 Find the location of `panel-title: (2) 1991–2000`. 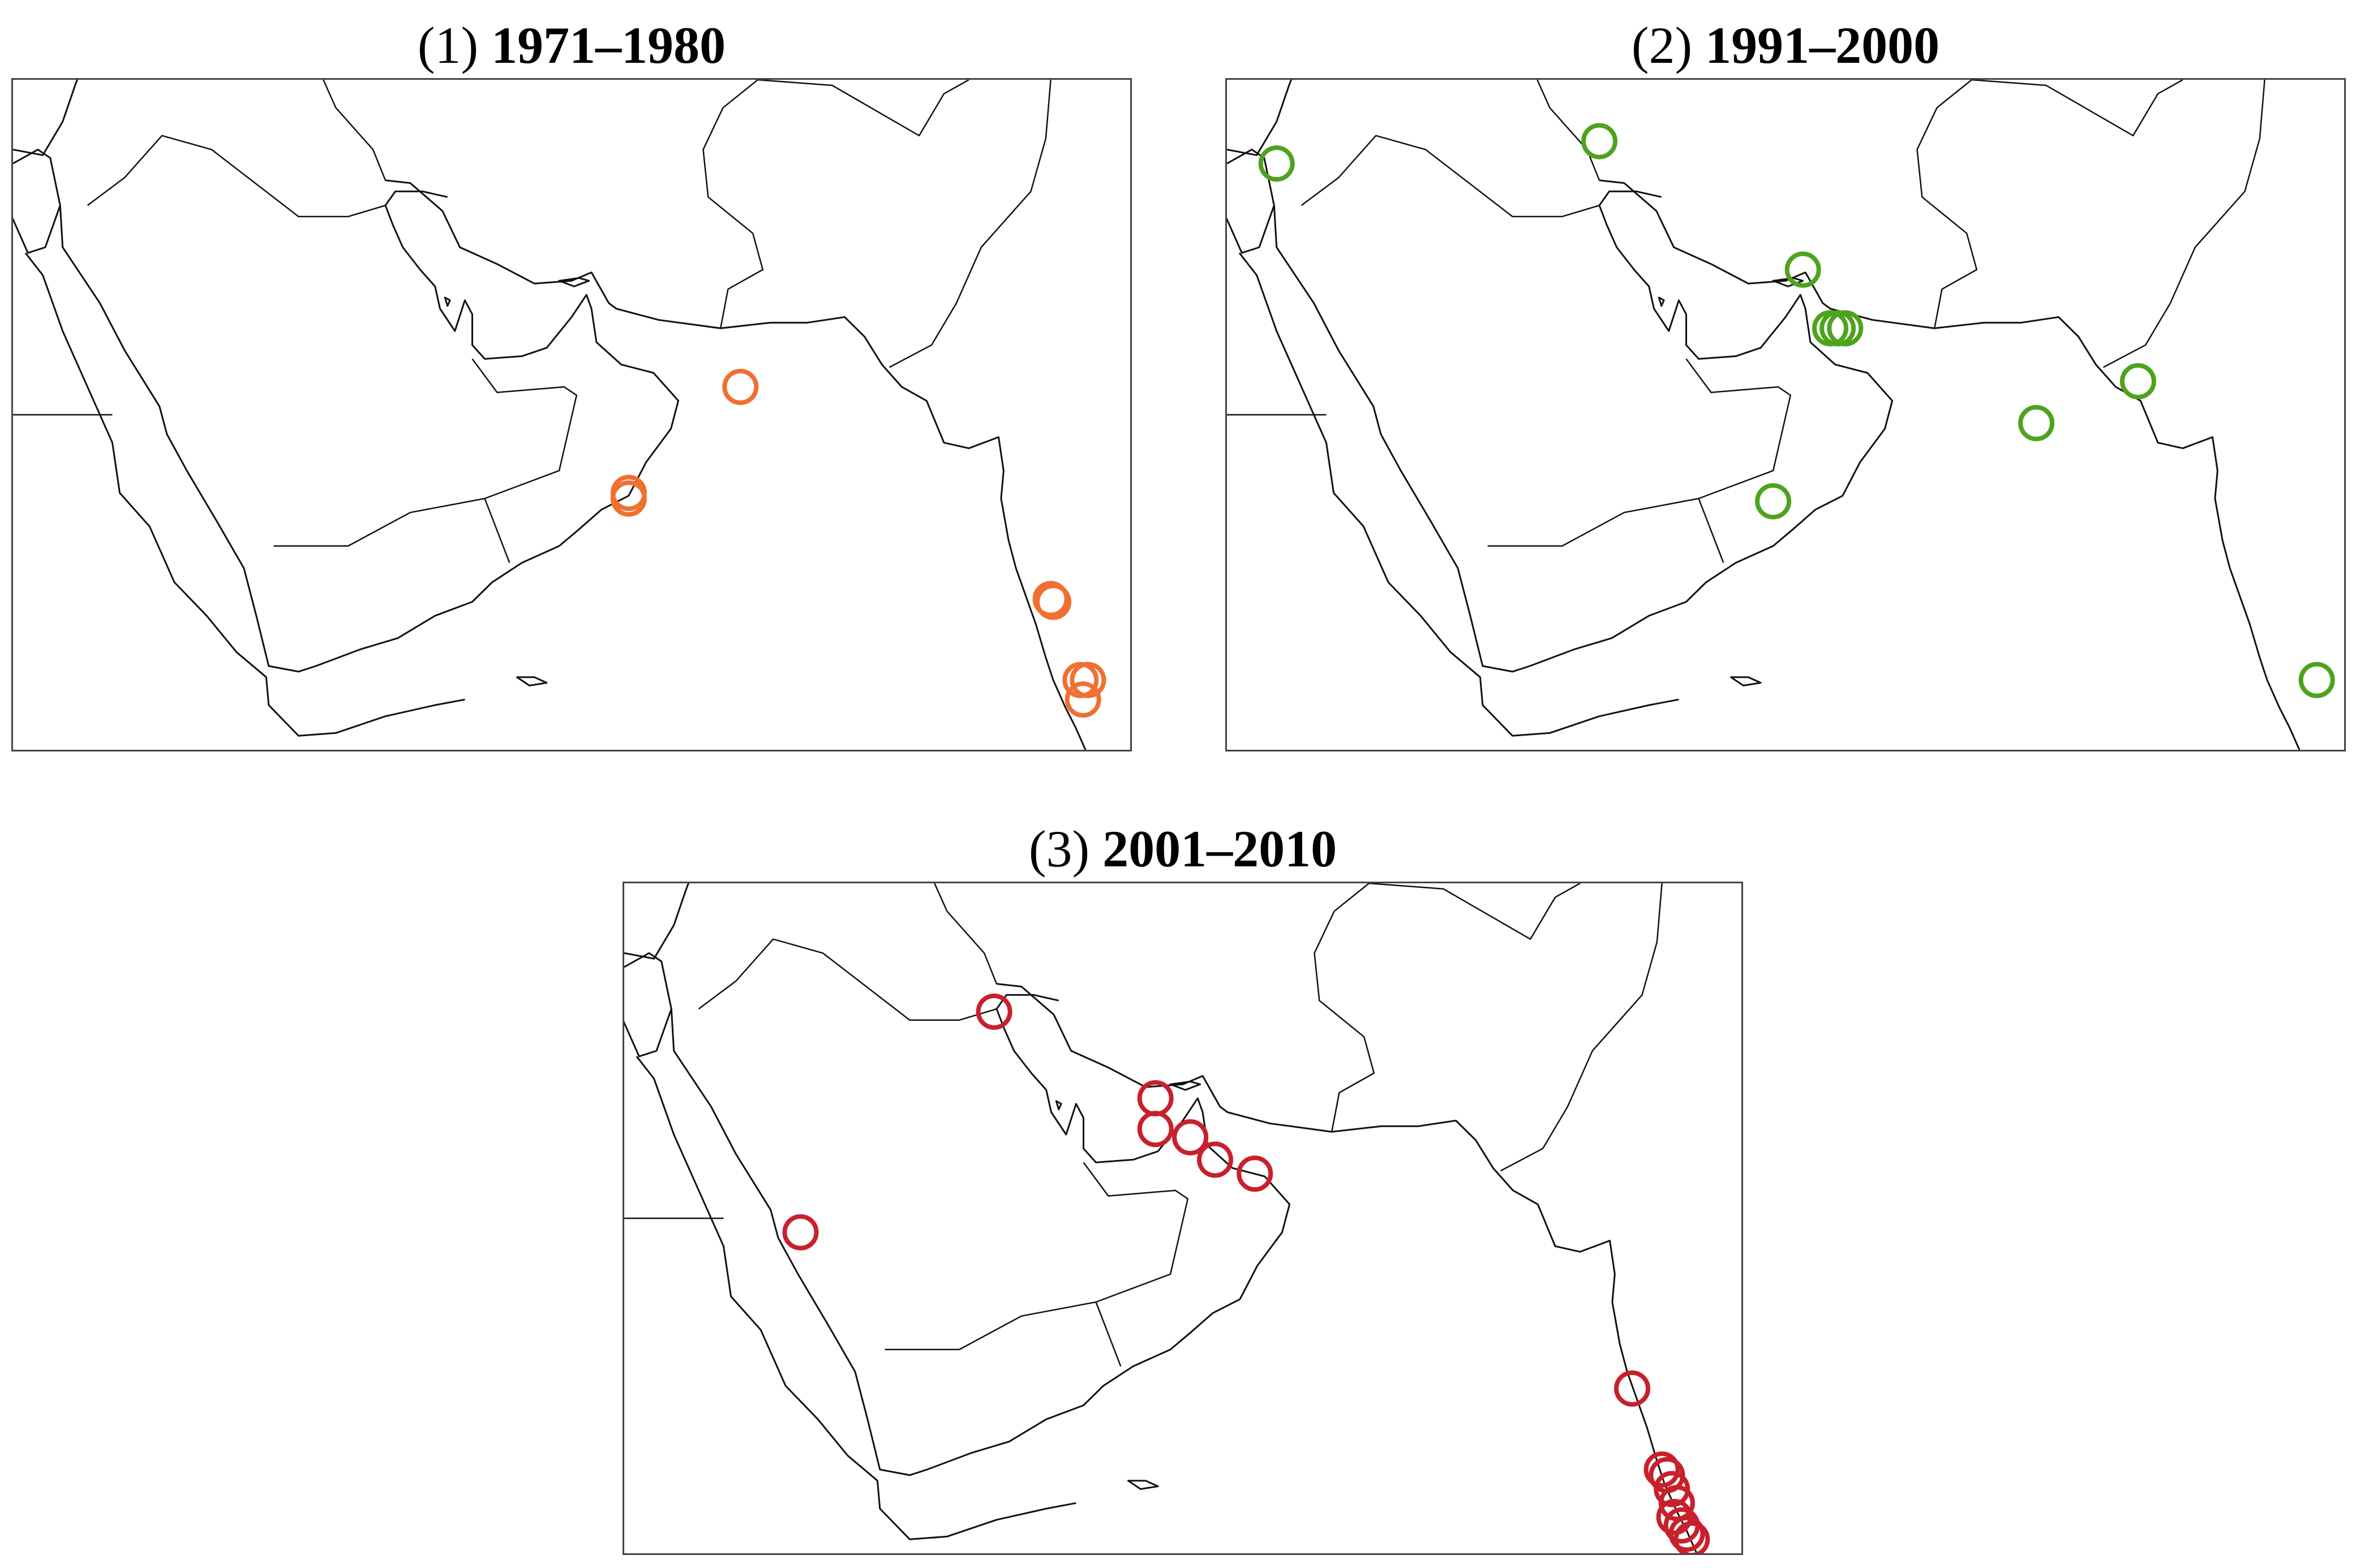

panel-title: (2) 1991–2000 is located at coordinates (1785, 45).